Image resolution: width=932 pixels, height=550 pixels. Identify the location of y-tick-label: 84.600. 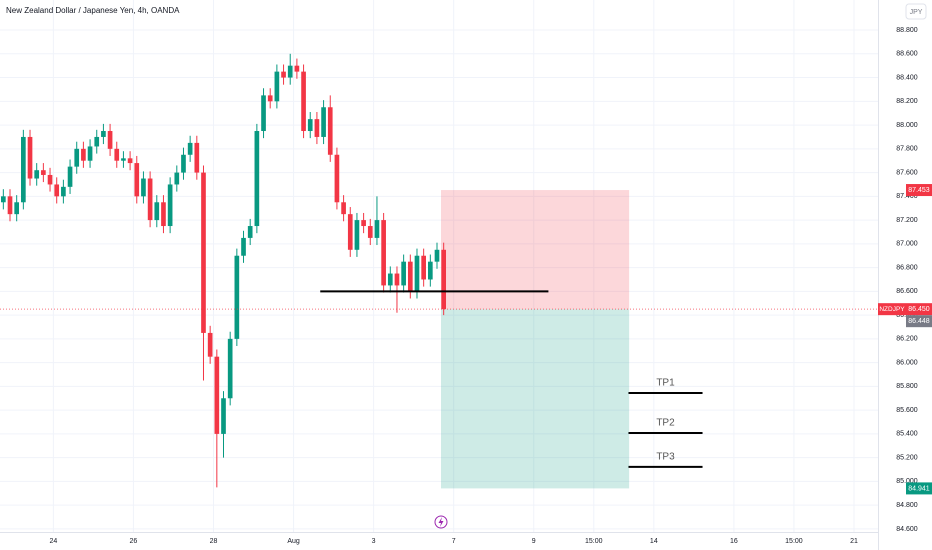
(907, 529).